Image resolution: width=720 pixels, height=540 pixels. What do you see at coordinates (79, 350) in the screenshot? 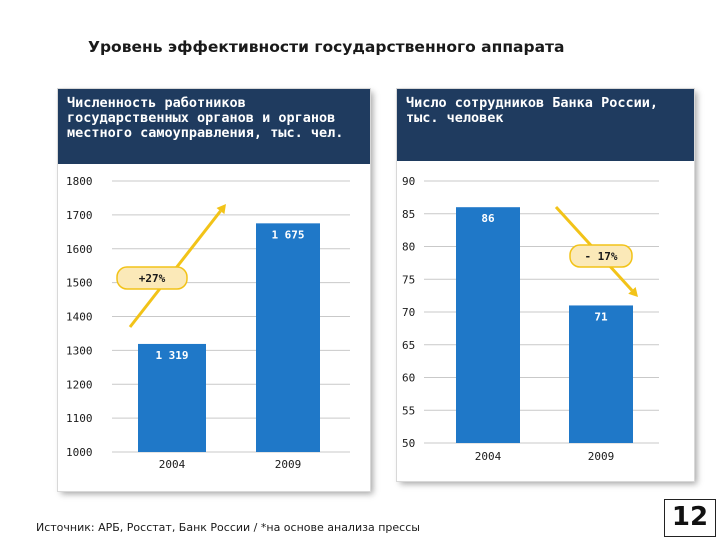
I see `y-tick-label: 1300` at bounding box center [79, 350].